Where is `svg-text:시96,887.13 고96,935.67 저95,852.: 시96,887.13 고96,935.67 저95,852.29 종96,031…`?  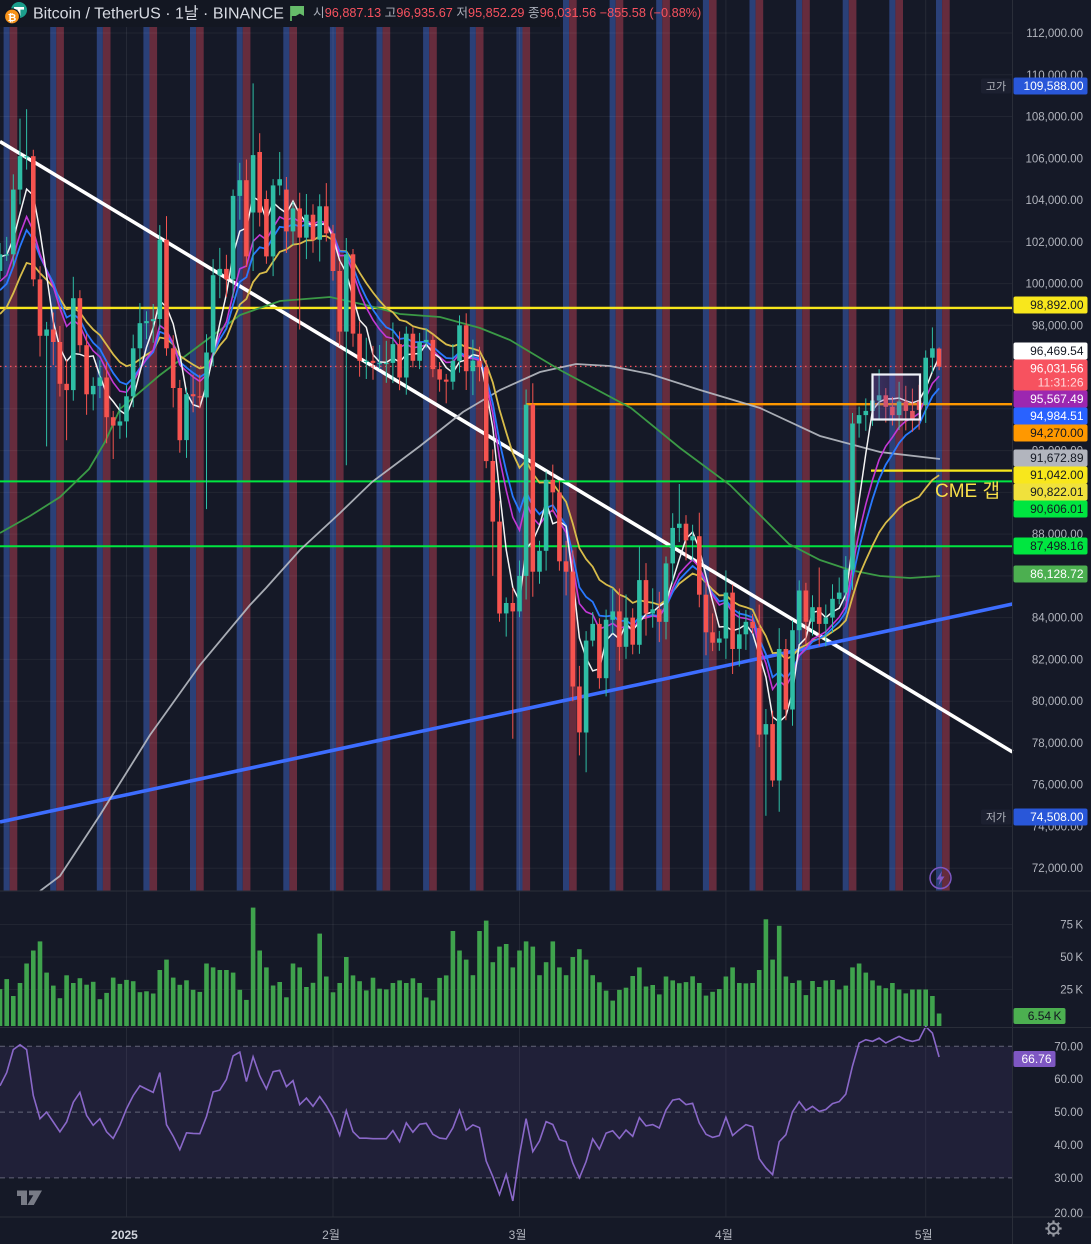
svg-text:시96,887.13 고96,935.67 저95,852.: 시96,887.13 고96,935.67 저95,852.29 종96,031… is located at coordinates (507, 13).